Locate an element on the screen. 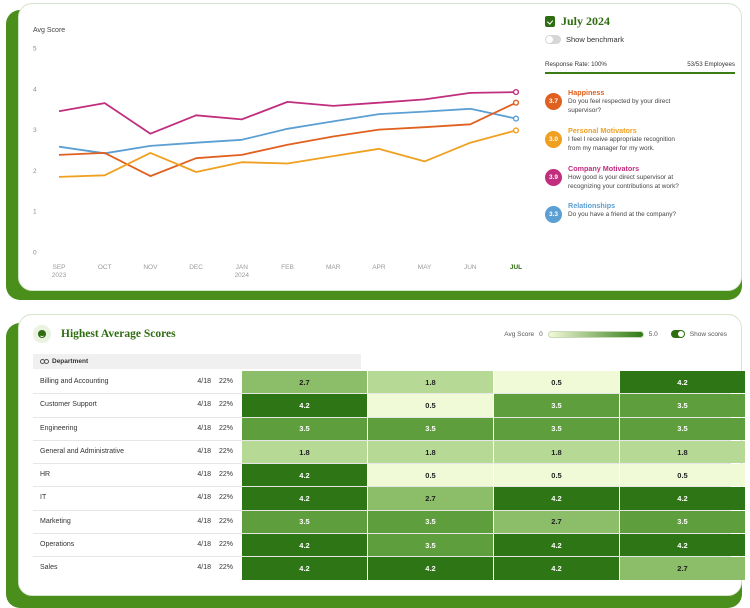 The width and height of the screenshot is (750, 608). response-rate: Response Rate: 100% is located at coordinates (576, 64).